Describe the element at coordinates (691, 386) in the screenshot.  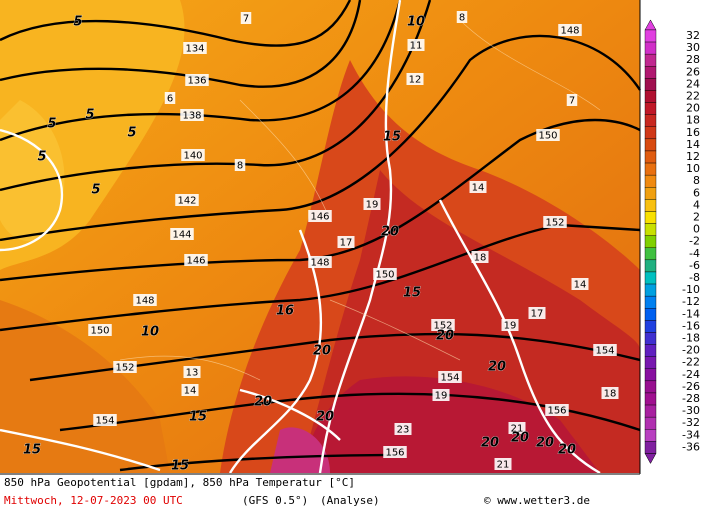
I see `scale-label: -26` at that location.